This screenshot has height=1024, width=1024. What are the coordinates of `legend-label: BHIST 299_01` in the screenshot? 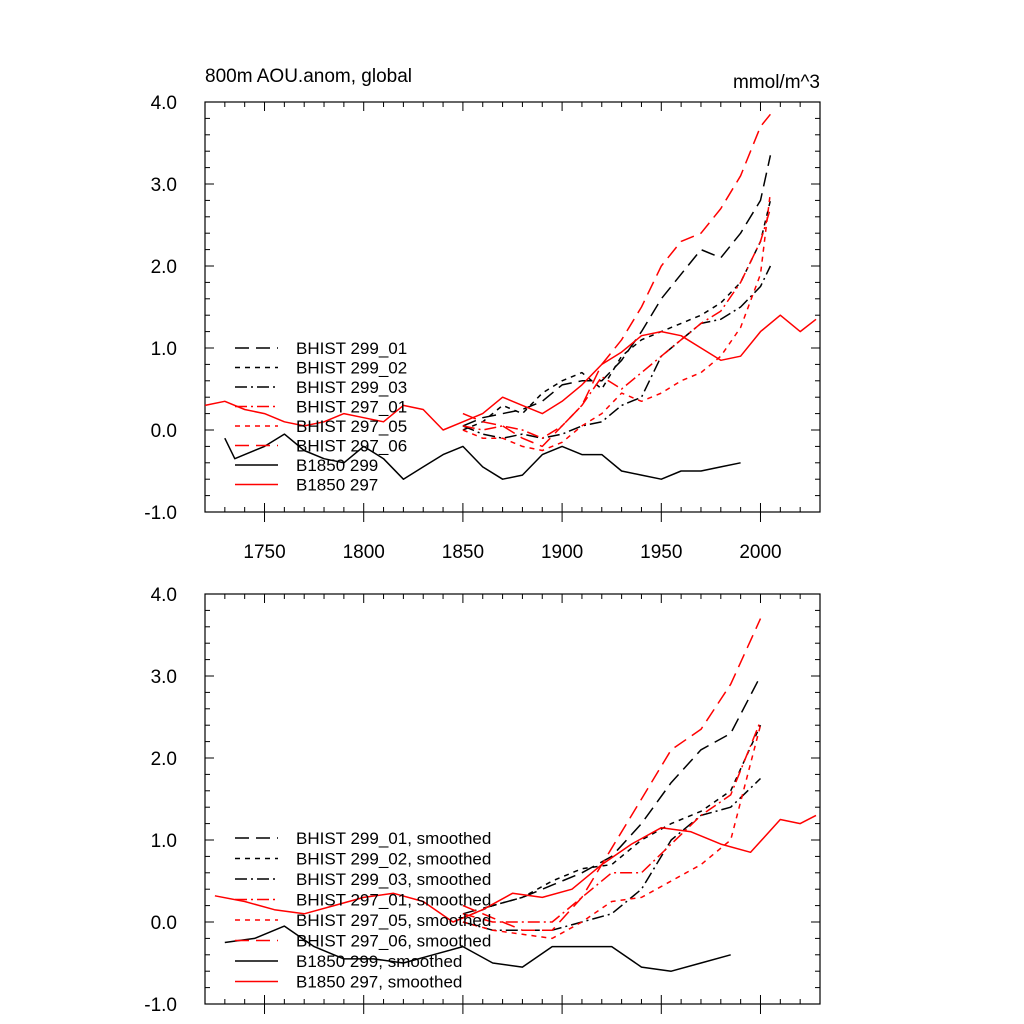 It's located at (351, 348).